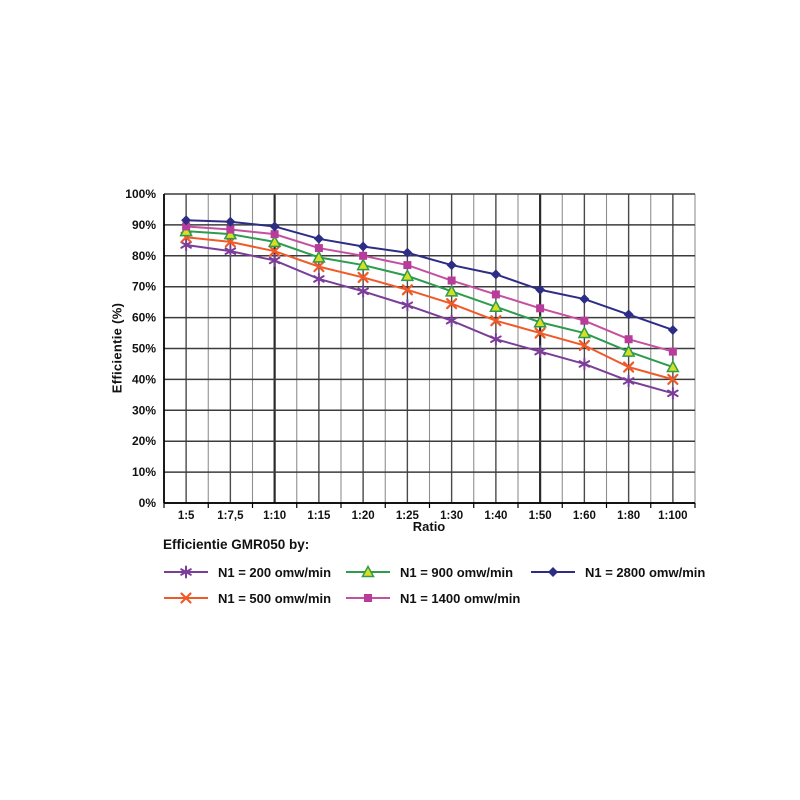 Image resolution: width=800 pixels, height=800 pixels. I want to click on x-tick-label: 1:30, so click(451, 516).